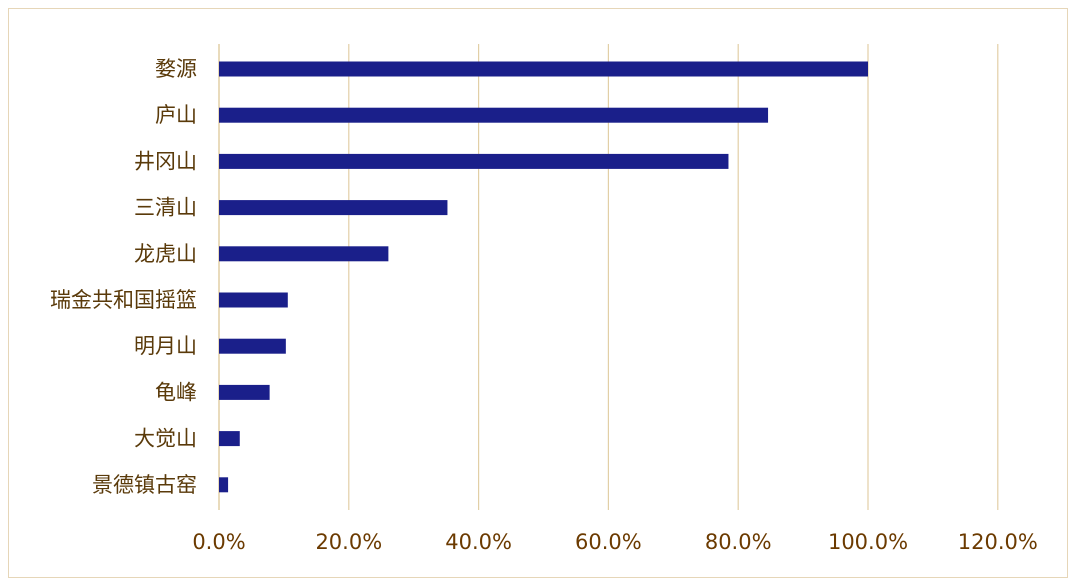 The image size is (1080, 587). I want to click on x-tick-label: 40.0%, so click(478, 542).